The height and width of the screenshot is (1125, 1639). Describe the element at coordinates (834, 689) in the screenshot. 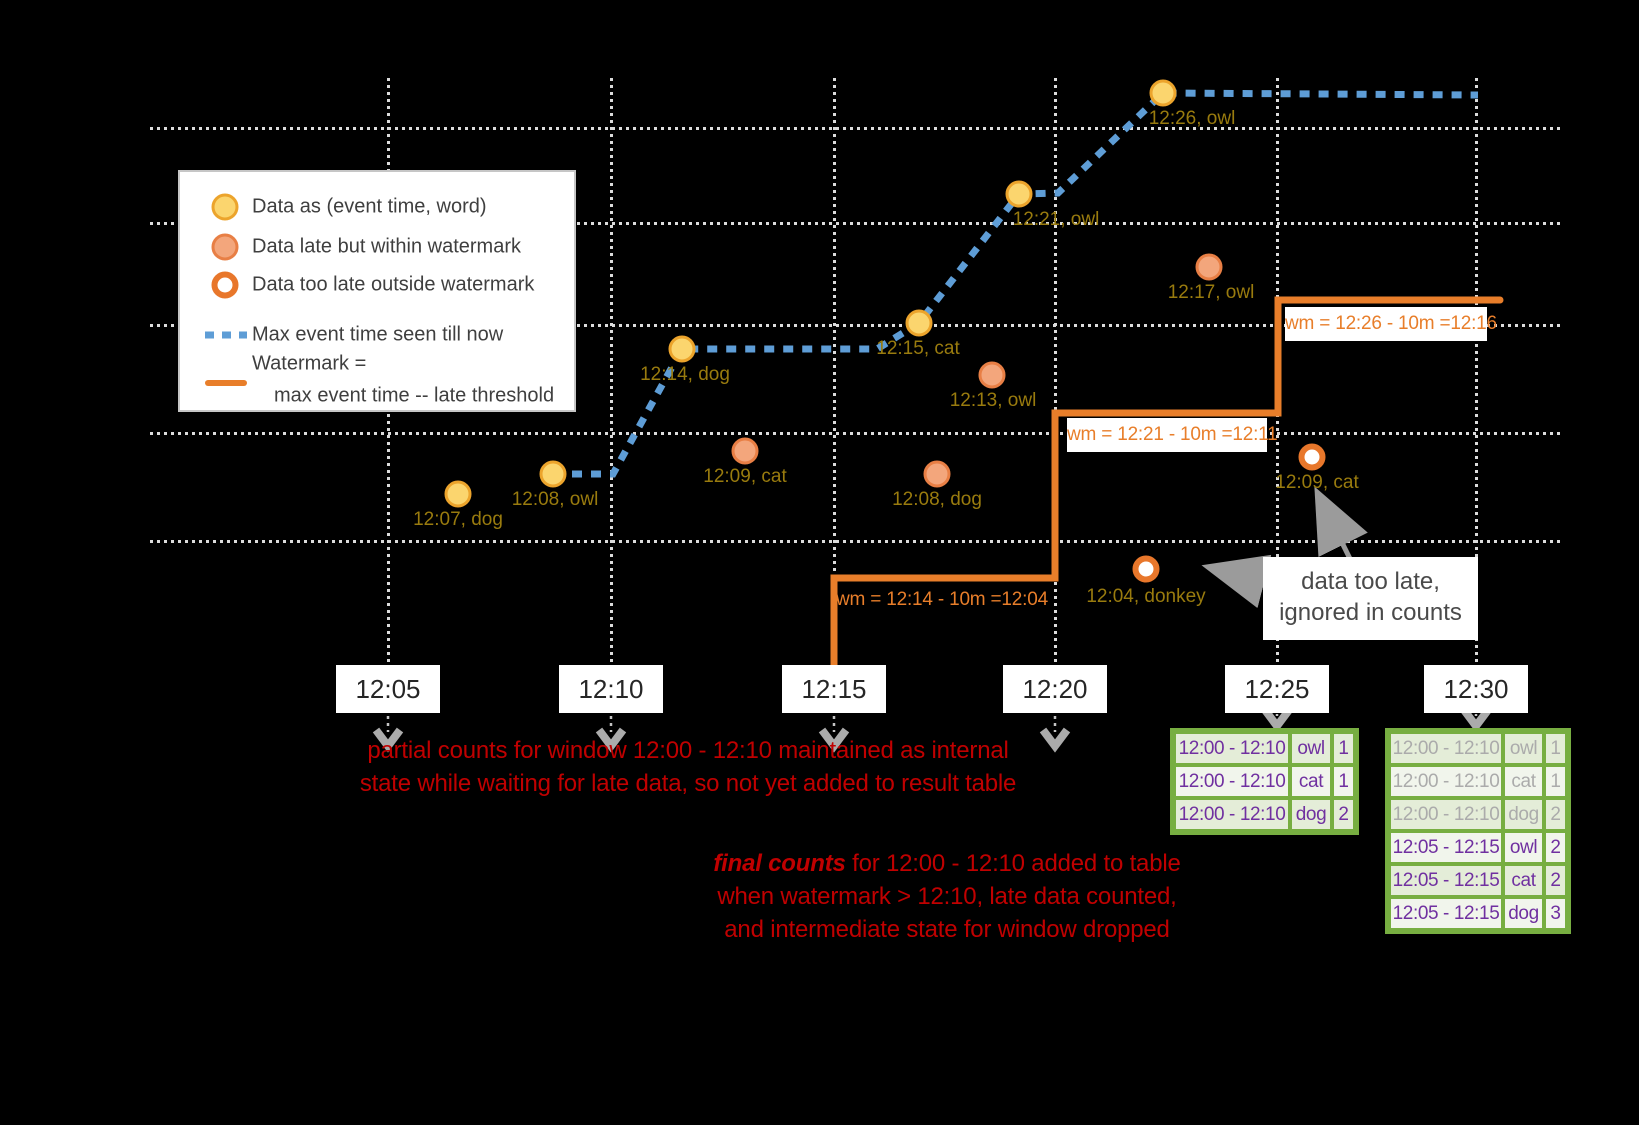

I see `axis-tick-12-15: 12:15` at that location.